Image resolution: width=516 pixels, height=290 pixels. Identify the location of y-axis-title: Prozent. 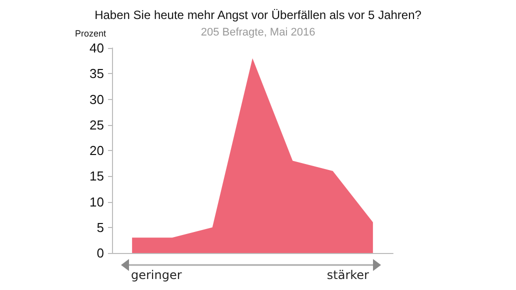
(90, 33).